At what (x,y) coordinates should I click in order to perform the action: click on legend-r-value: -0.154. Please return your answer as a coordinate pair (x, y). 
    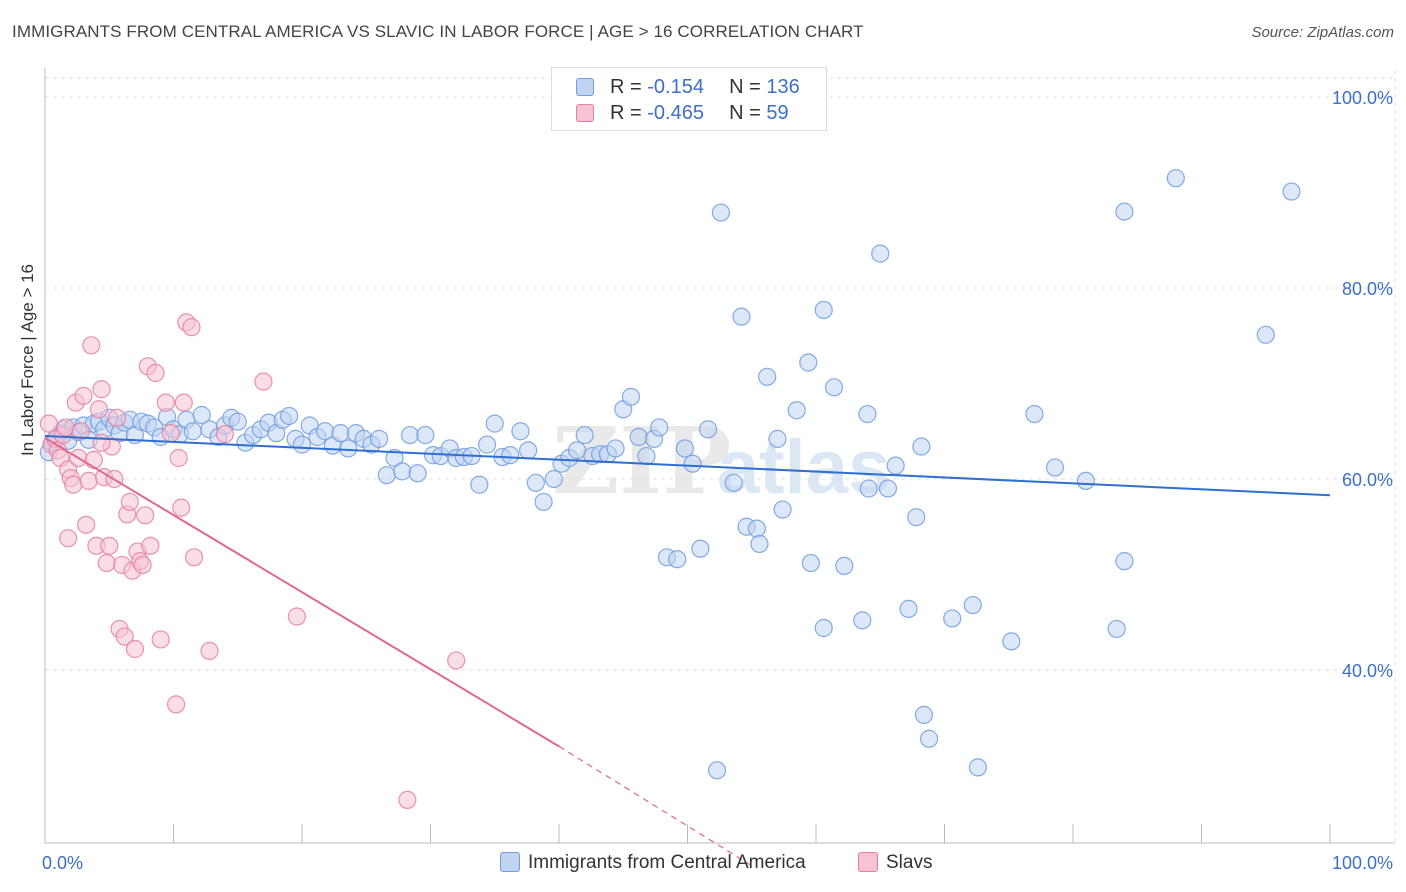
    Looking at the image, I should click on (675, 87).